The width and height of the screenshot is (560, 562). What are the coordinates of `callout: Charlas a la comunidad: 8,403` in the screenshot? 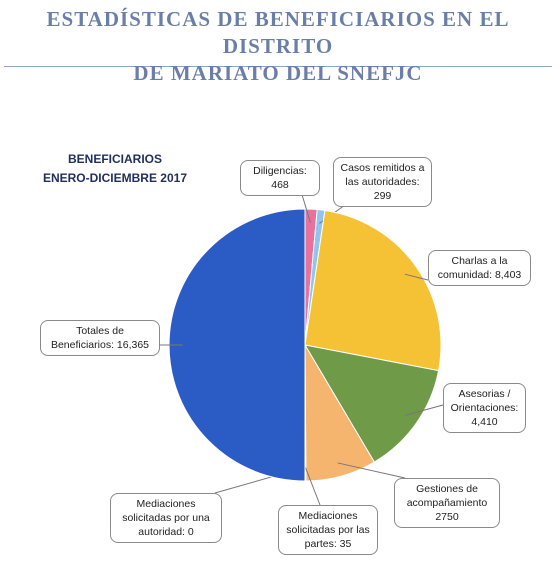 It's located at (479, 268).